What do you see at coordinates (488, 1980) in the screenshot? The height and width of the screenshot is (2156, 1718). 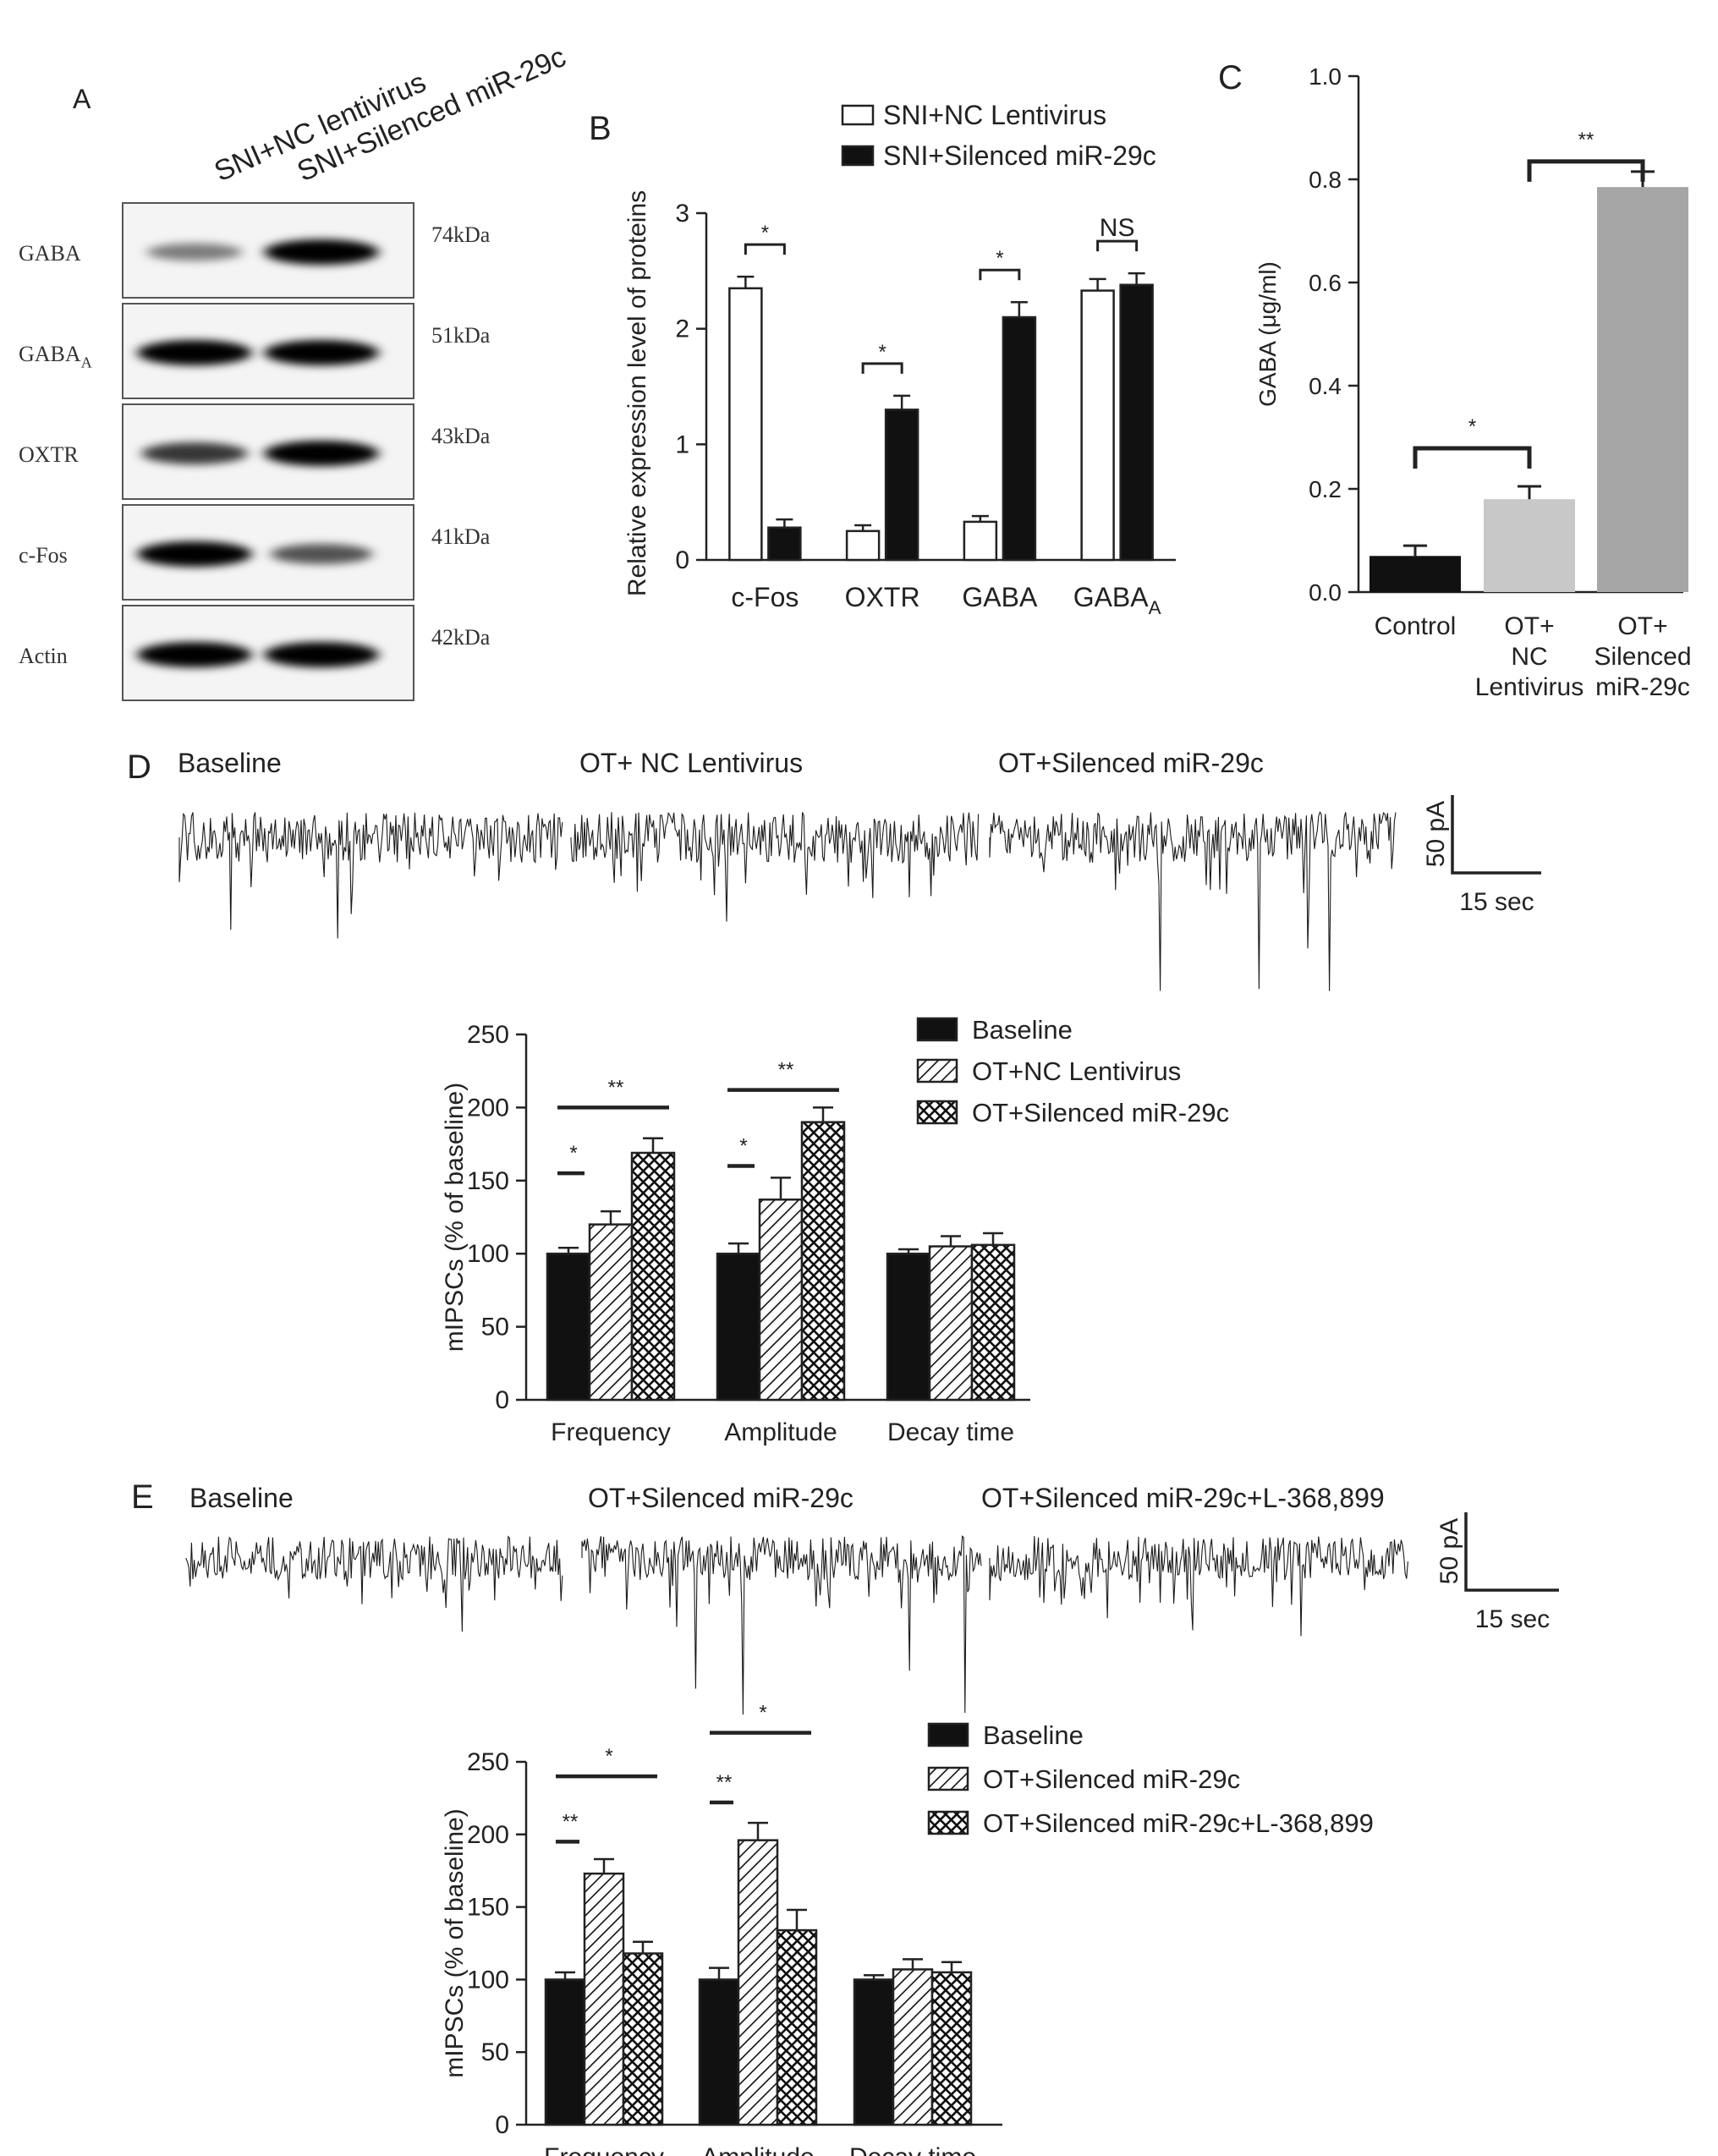 I see `y-tick-label: 100` at bounding box center [488, 1980].